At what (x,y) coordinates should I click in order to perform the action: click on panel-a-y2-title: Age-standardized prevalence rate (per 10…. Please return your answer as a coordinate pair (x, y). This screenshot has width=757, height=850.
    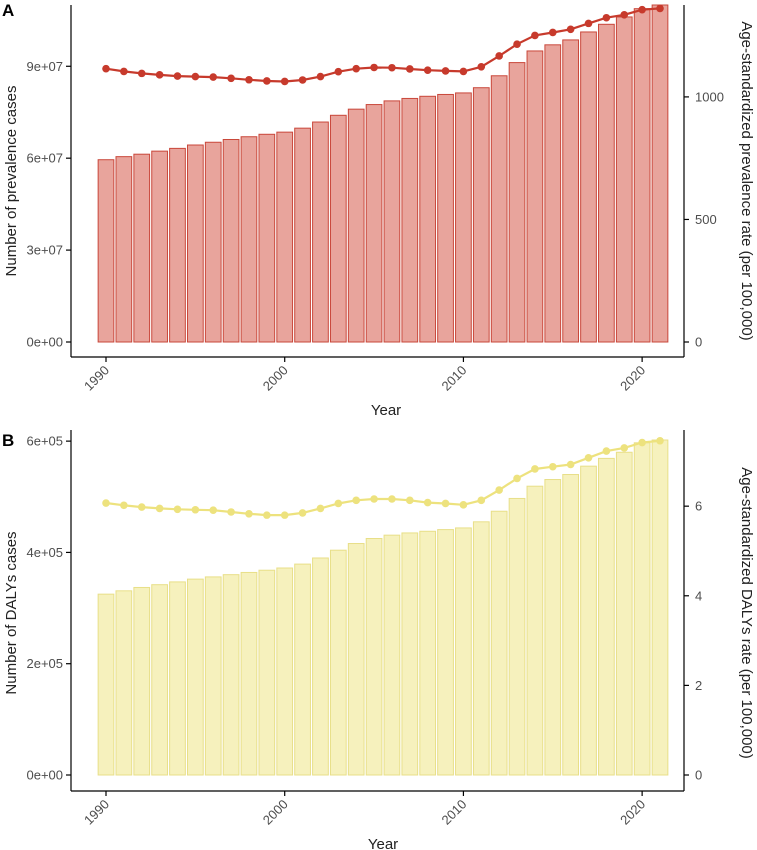
    Looking at the image, I should click on (746, 180).